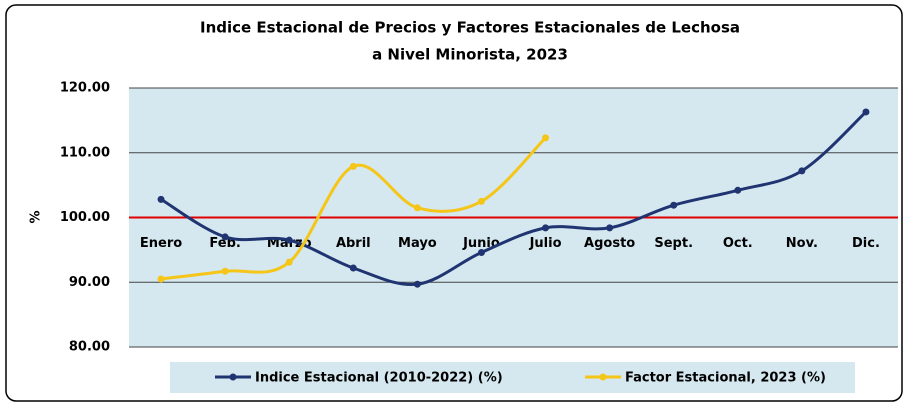 The width and height of the screenshot is (909, 407). I want to click on y-axis-label: %, so click(36, 216).